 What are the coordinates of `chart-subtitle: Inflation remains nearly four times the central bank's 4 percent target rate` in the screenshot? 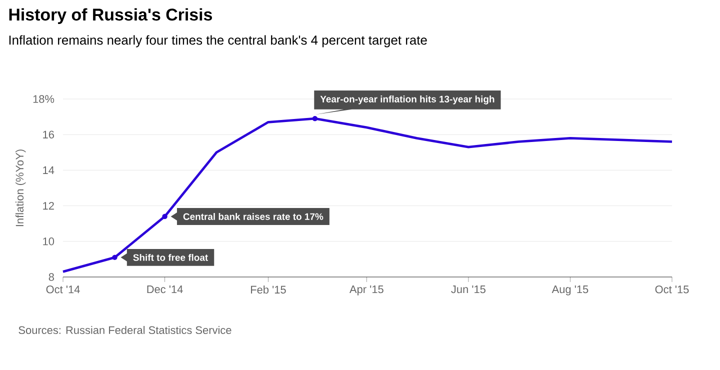 It's located at (218, 41).